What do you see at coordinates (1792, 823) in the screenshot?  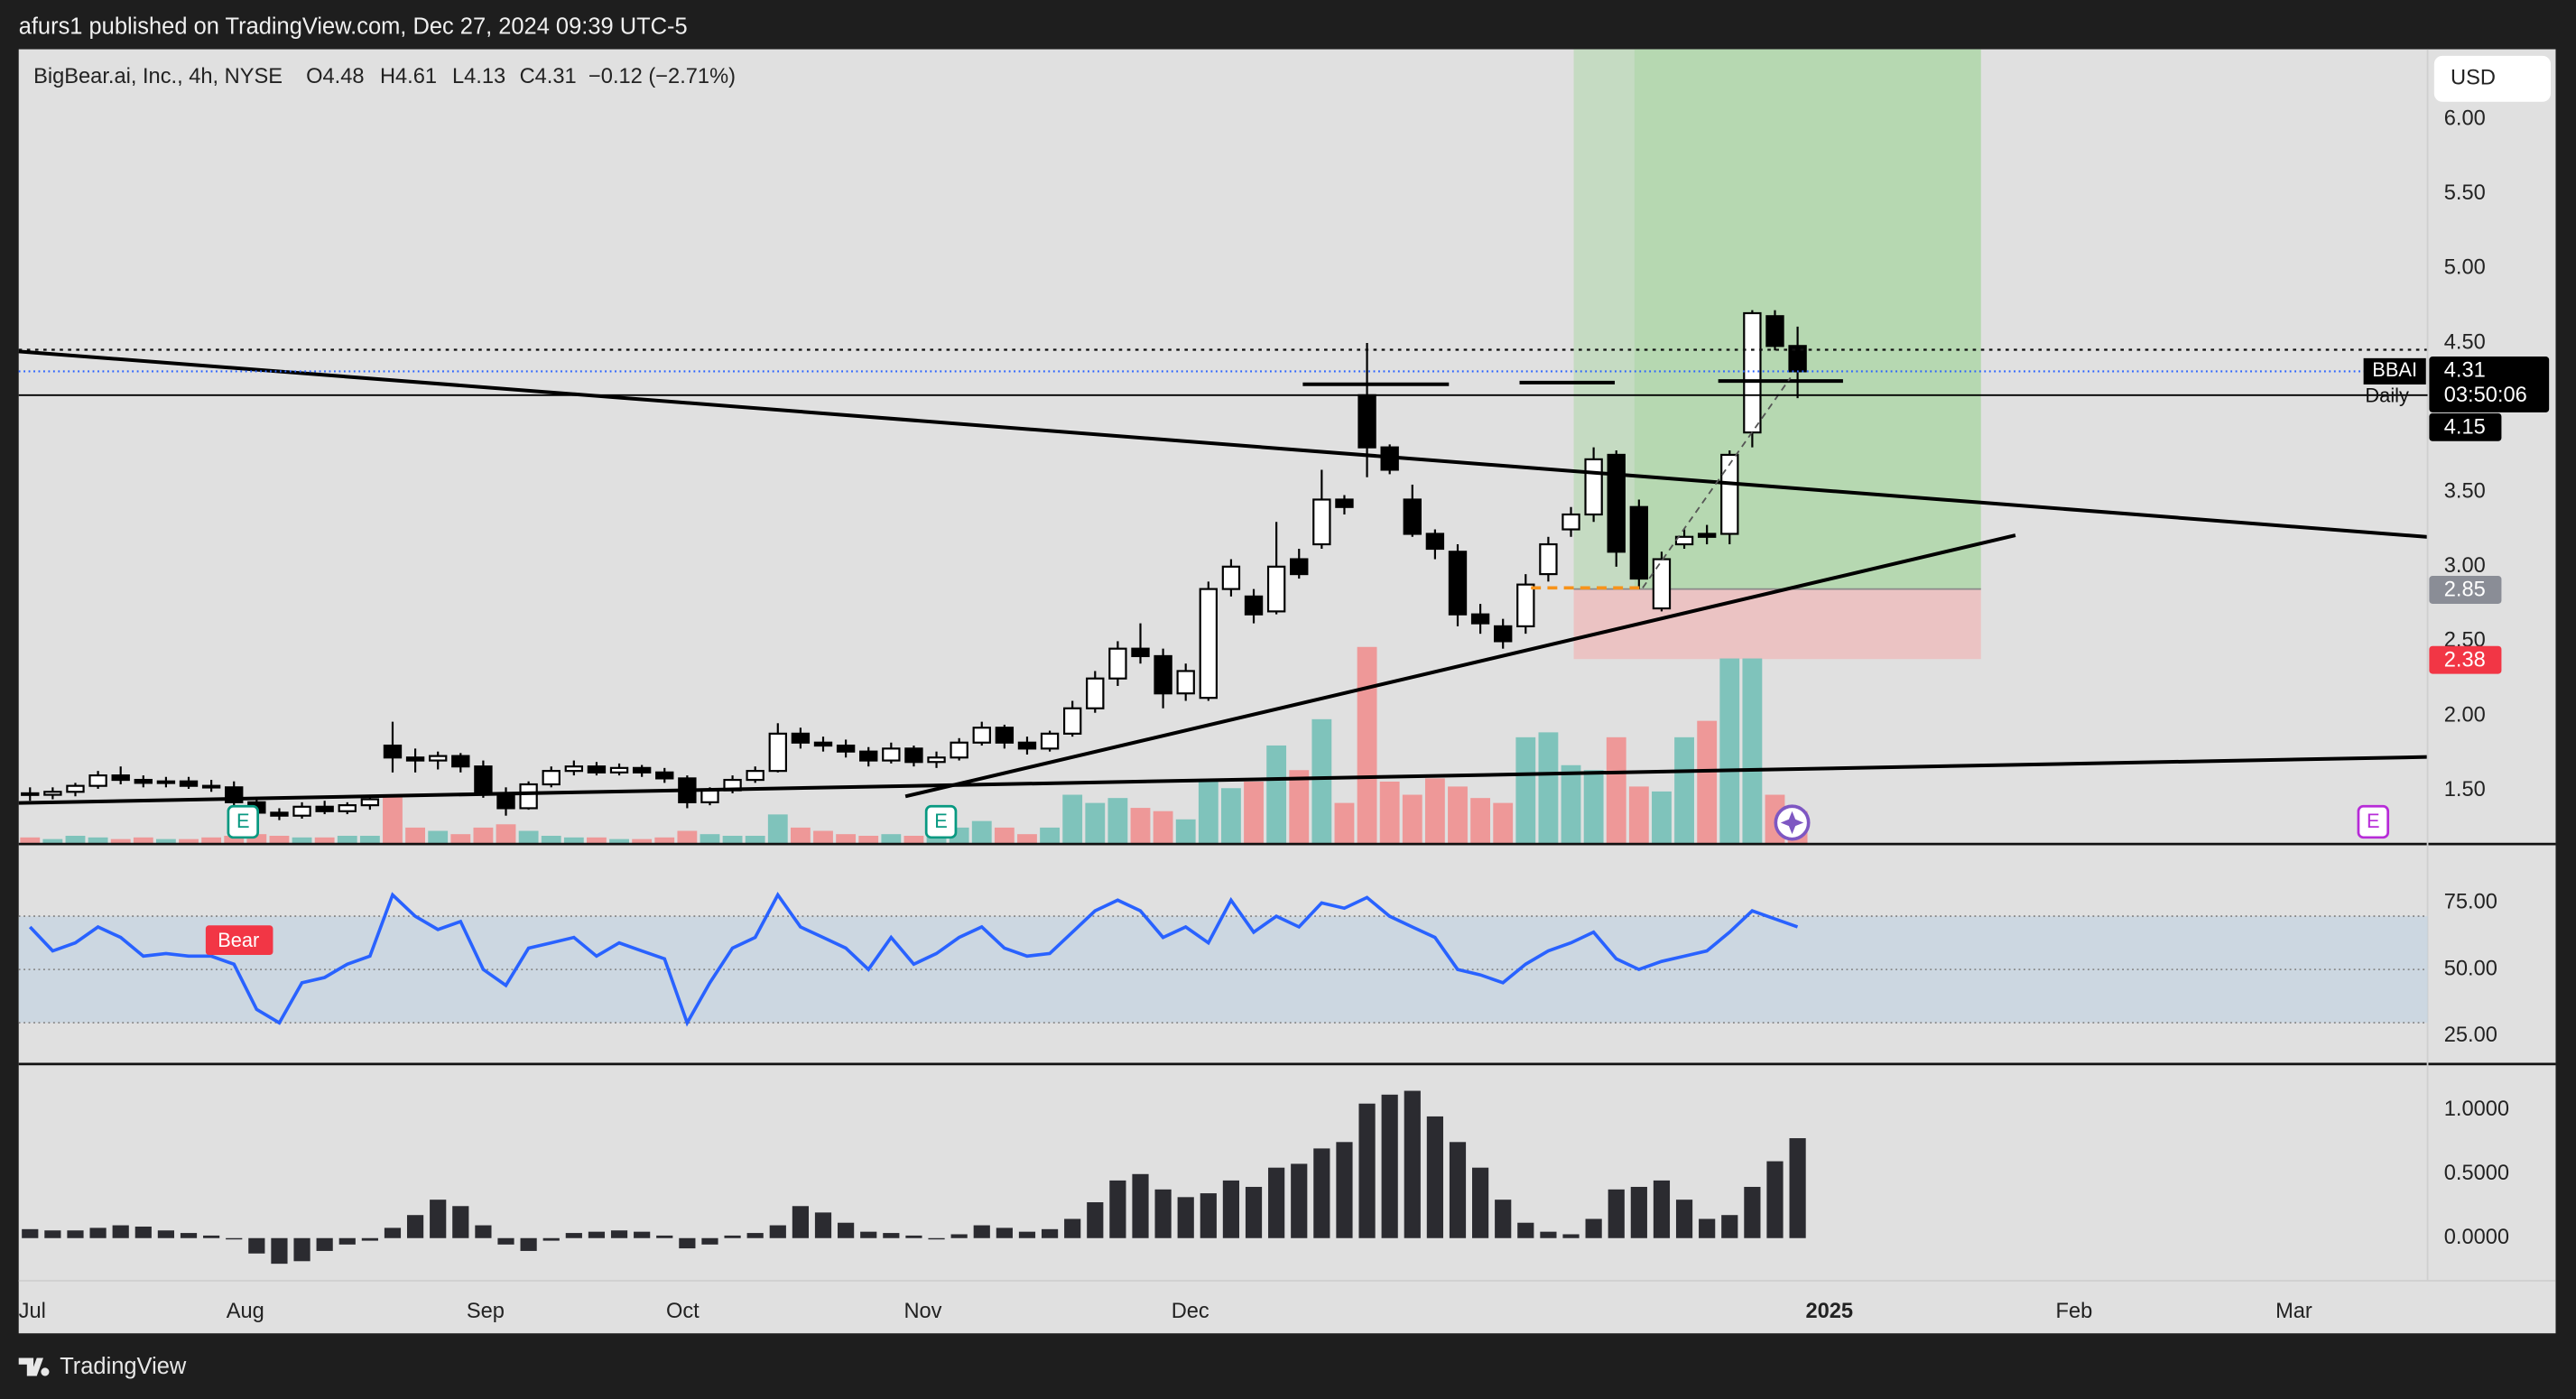 I see `event-icon-star` at bounding box center [1792, 823].